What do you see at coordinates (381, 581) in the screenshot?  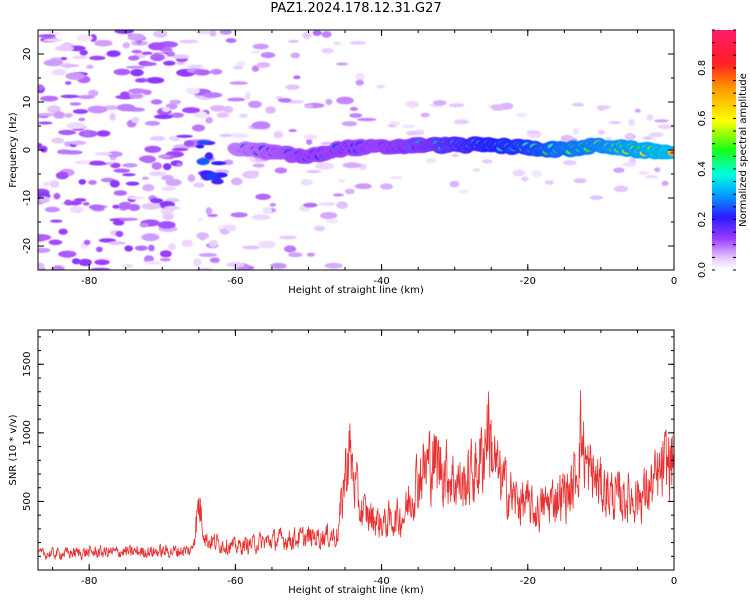 I see `snr-x-tick-label: -40` at bounding box center [381, 581].